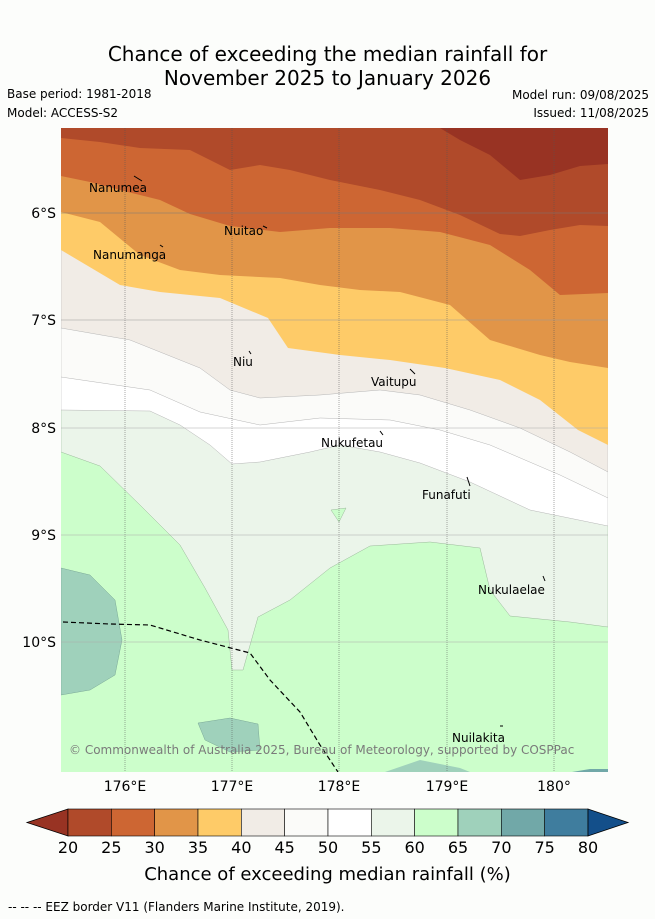 The image size is (655, 919). I want to click on band-small-patch, so click(338, 515).